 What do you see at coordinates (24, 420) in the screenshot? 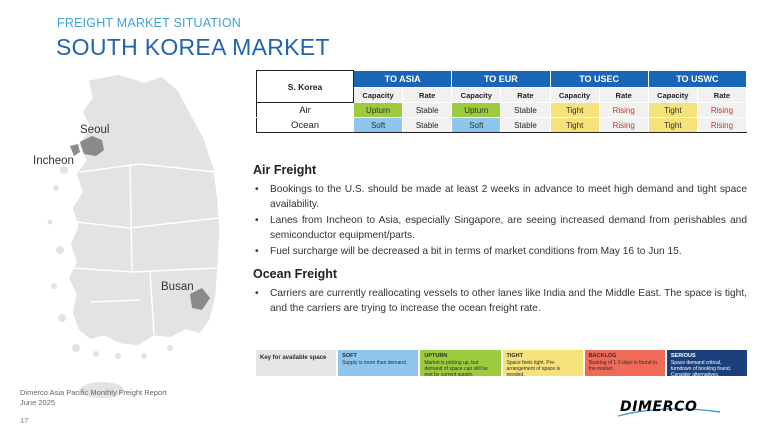
I see `page-number: 17` at bounding box center [24, 420].